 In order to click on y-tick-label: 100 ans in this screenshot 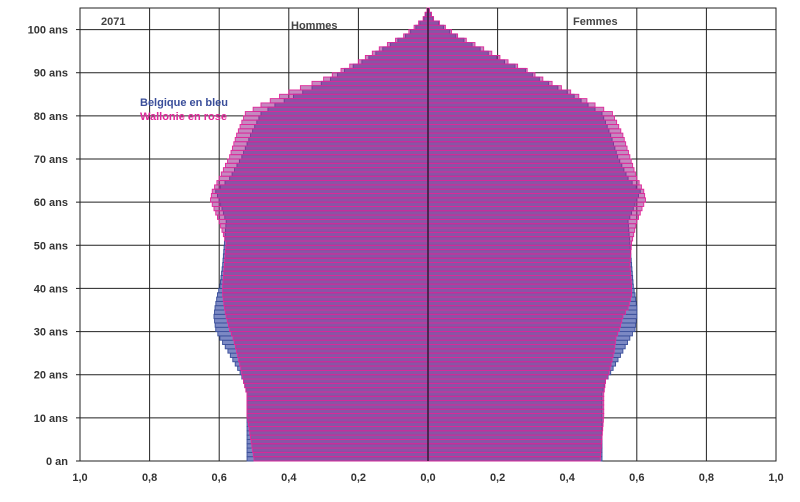, I will do `click(48, 31)`.